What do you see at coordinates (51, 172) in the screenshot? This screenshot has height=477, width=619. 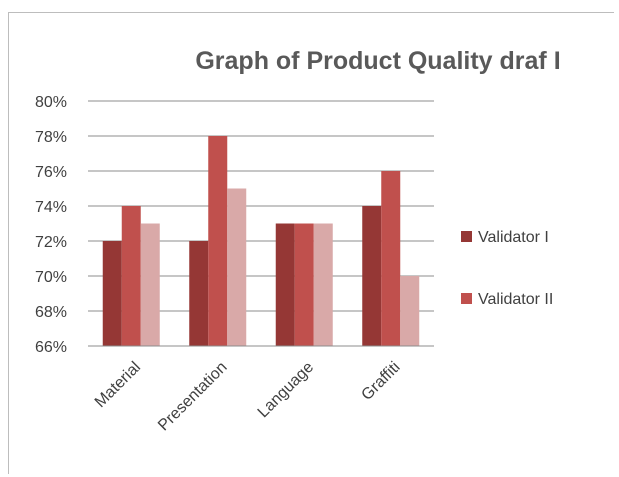 I see `y-tick-label: 76%` at bounding box center [51, 172].